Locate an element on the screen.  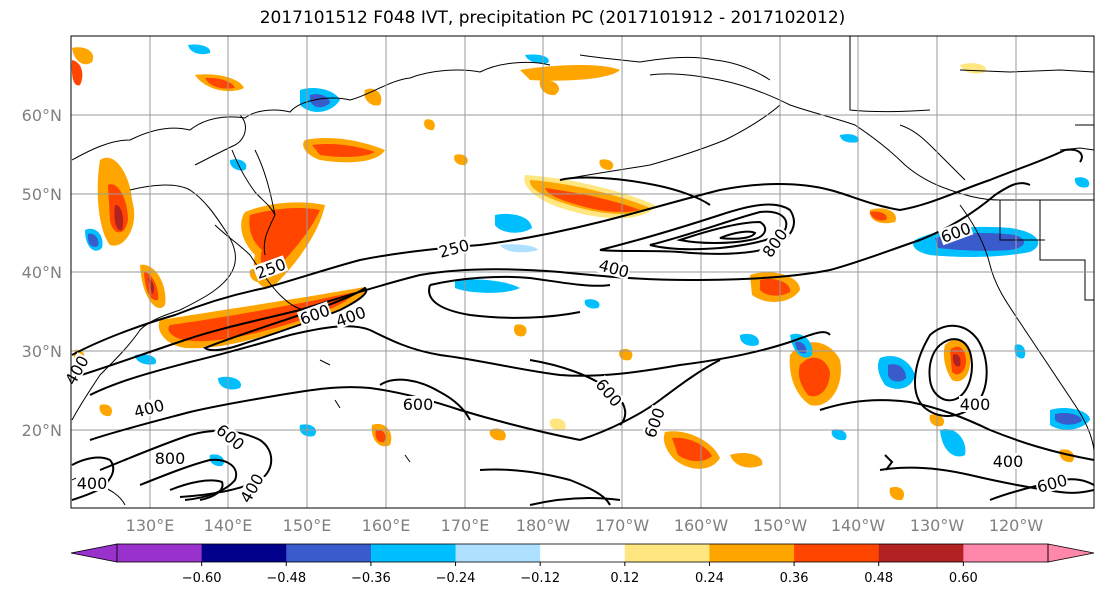
colorbar-tick-label: 0.12 is located at coordinates (624, 578).